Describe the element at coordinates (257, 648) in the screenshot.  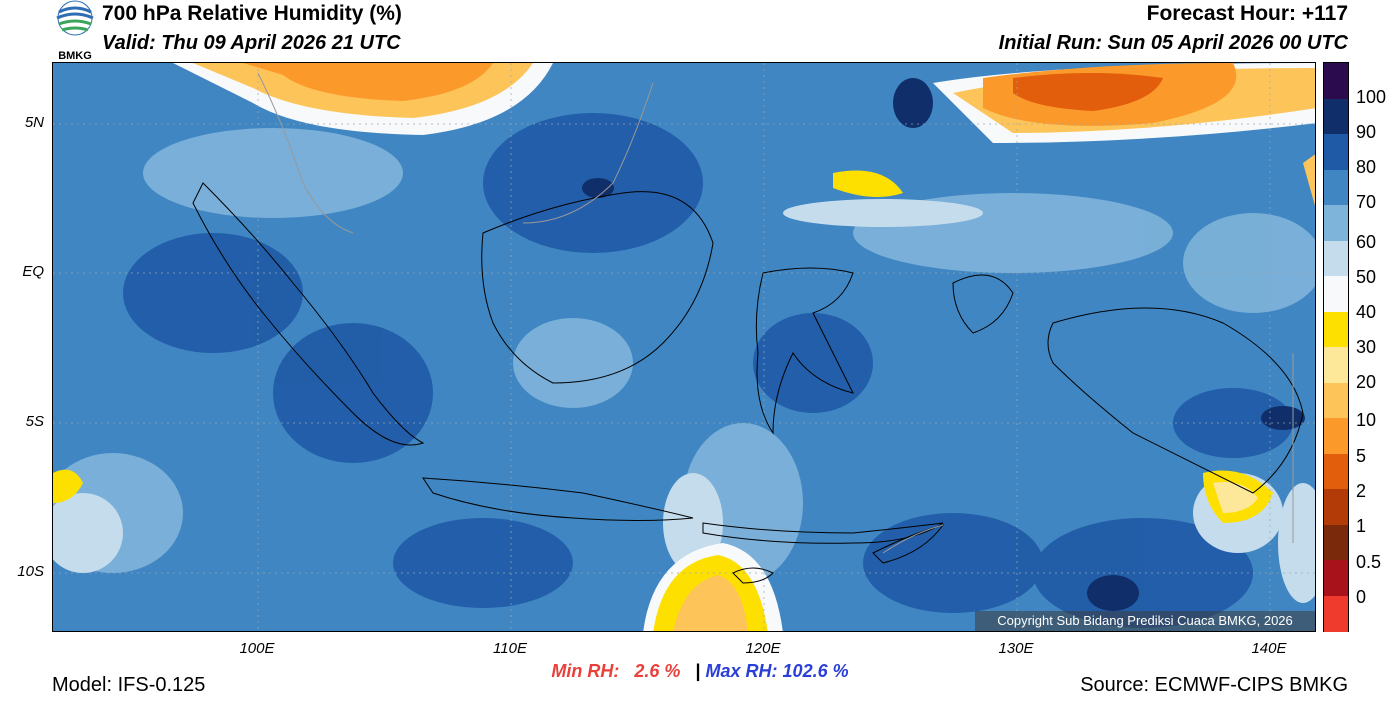
I see `lon-label-100e: 100E` at that location.